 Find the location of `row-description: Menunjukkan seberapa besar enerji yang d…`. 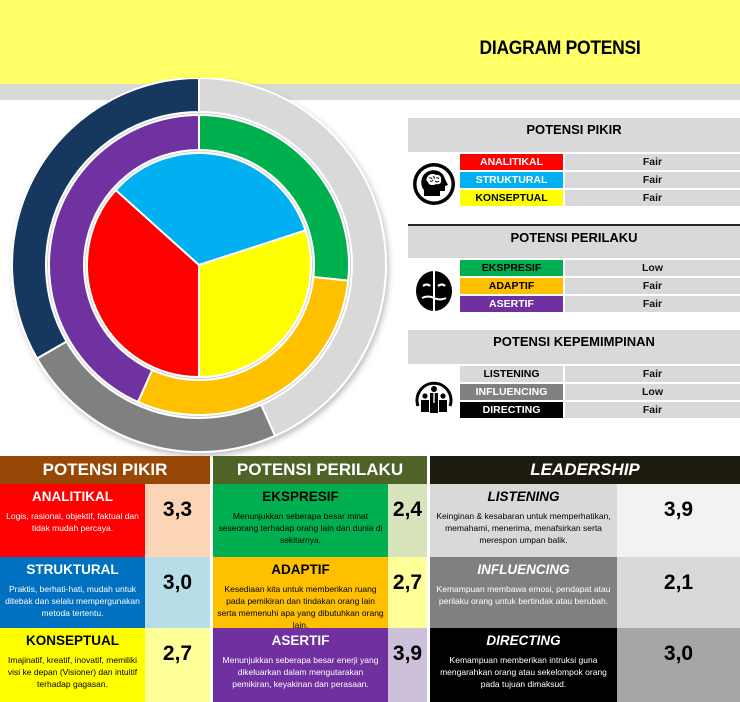

row-description: Menunjukkan seberapa besar enerji yang d… is located at coordinates (300, 672).